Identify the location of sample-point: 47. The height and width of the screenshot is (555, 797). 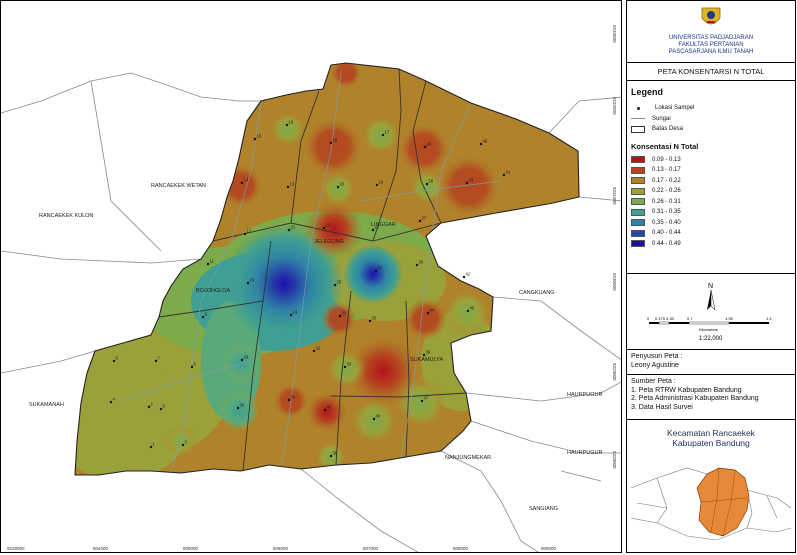
(424, 399).